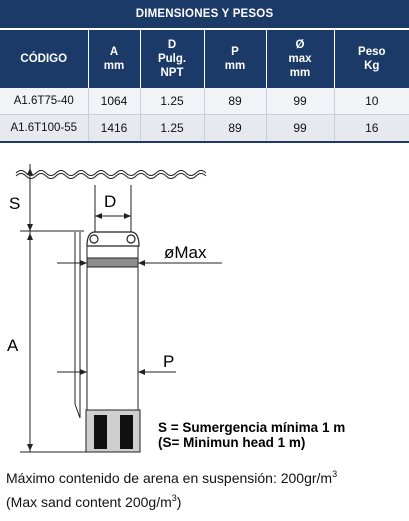  Describe the element at coordinates (172, 58) in the screenshot. I see `header-d: D Pulg. NPT` at that location.